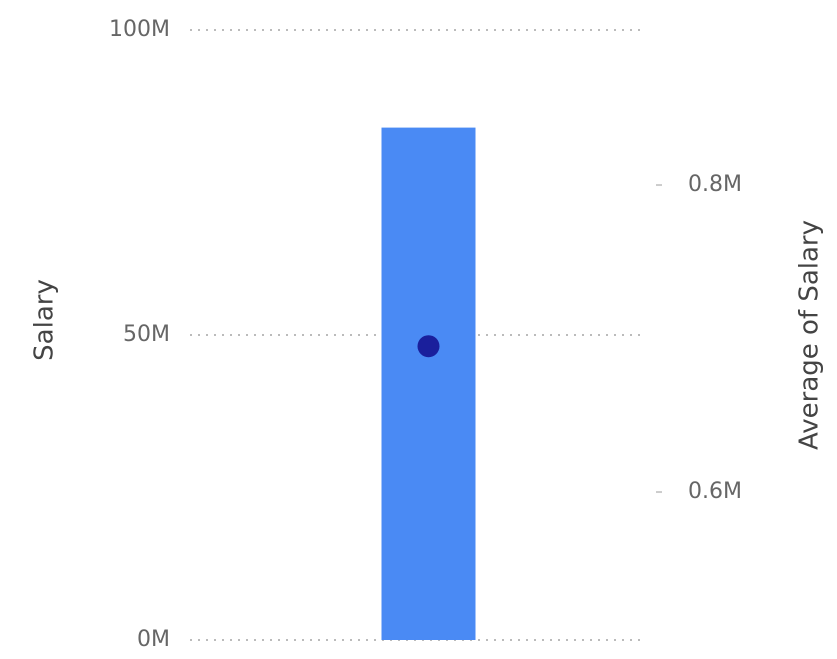 The image size is (837, 659). I want to click on y-axis-title: Salary, so click(45, 320).